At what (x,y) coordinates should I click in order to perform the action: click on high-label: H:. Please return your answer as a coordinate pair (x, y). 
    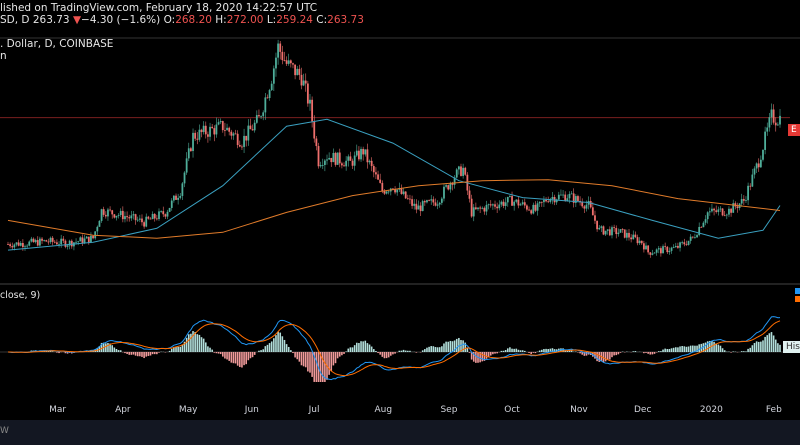
    Looking at the image, I should click on (221, 20).